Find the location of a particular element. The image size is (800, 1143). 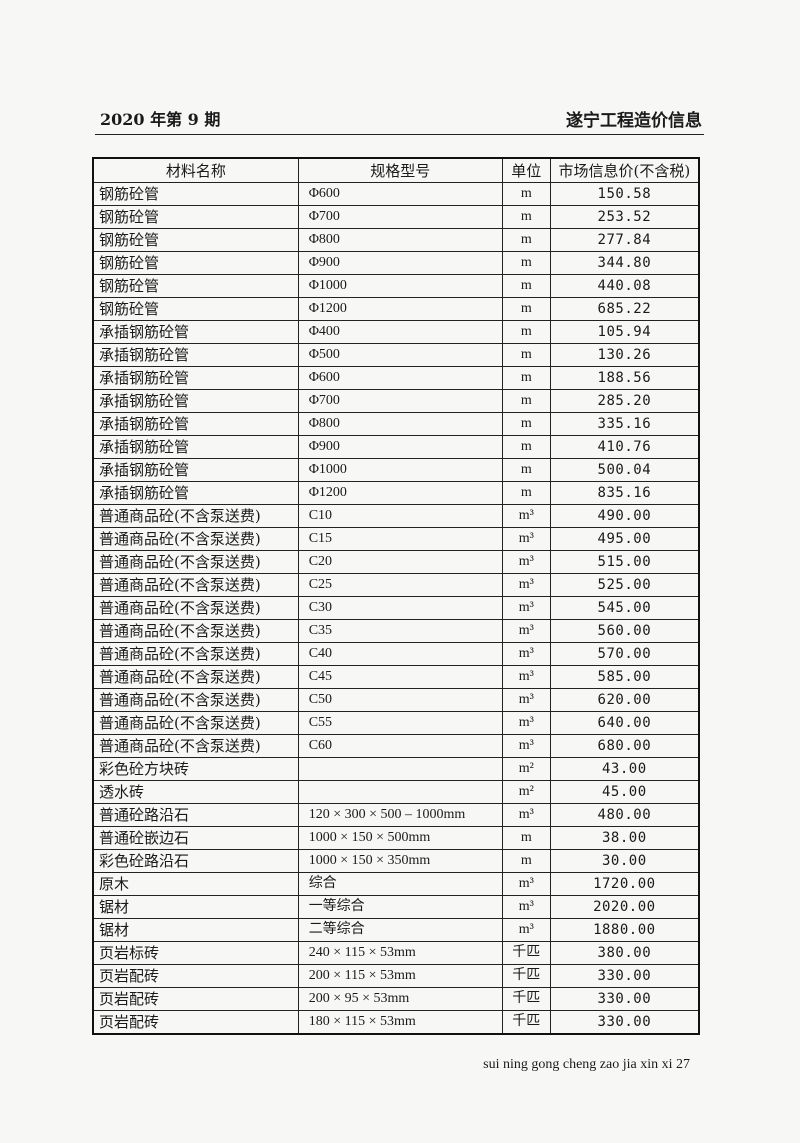

table-row: 钢筋砼管 Φ700 m 253.52 is located at coordinates (396, 217).